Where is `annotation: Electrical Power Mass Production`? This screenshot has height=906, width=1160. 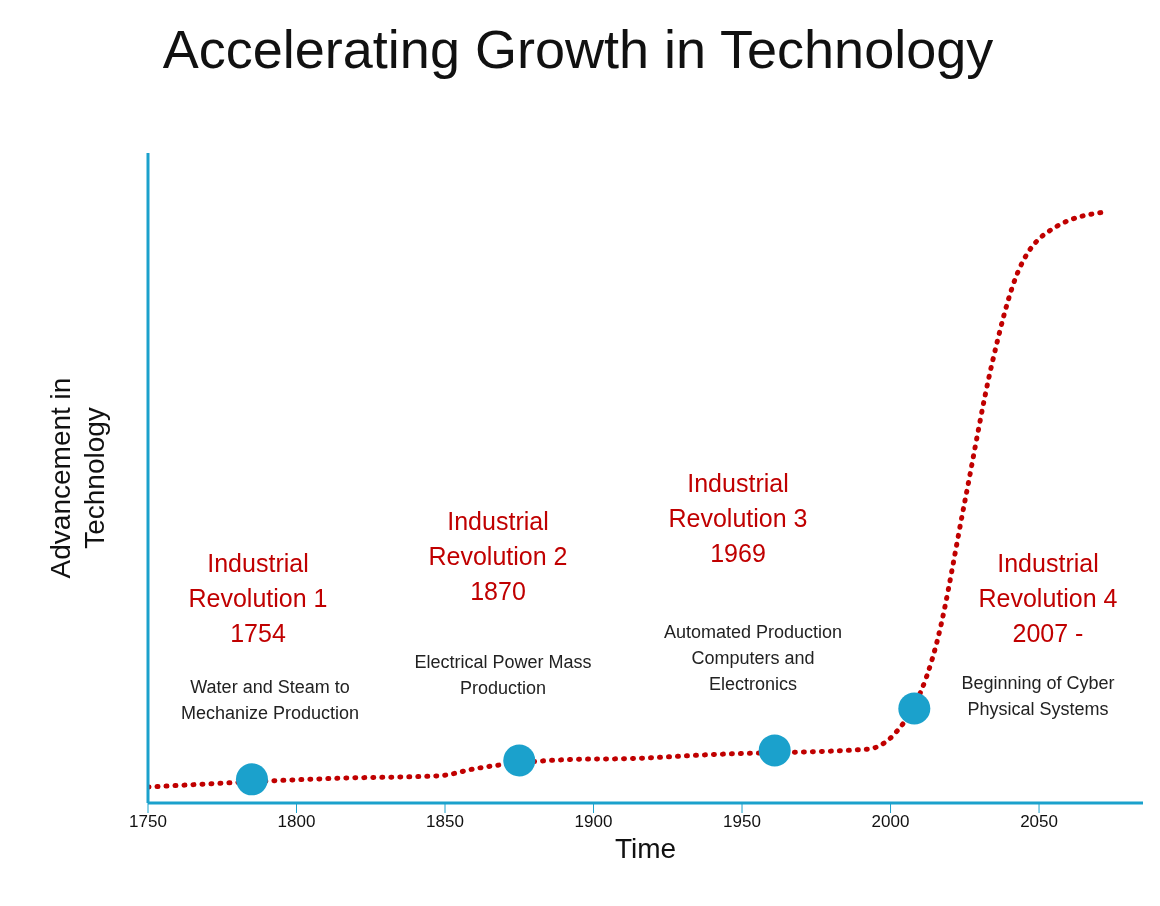
annotation: Electrical Power Mass Production is located at coordinates (503, 675).